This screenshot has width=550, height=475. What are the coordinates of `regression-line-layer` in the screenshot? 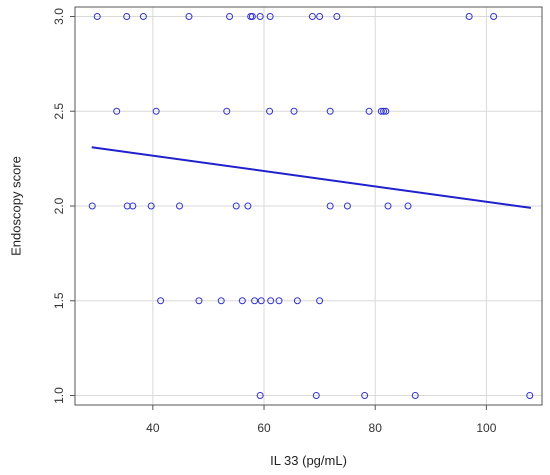 It's located at (311, 177).